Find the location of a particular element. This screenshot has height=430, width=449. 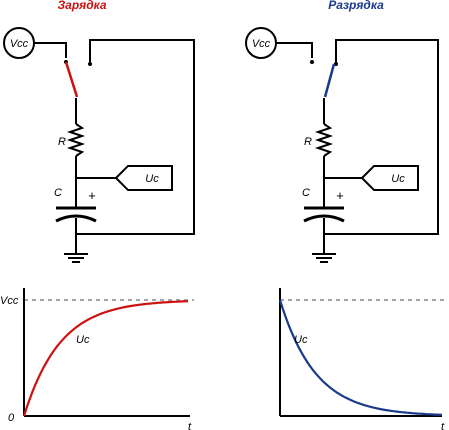

discharge-switch is located at coordinates (324, 79).